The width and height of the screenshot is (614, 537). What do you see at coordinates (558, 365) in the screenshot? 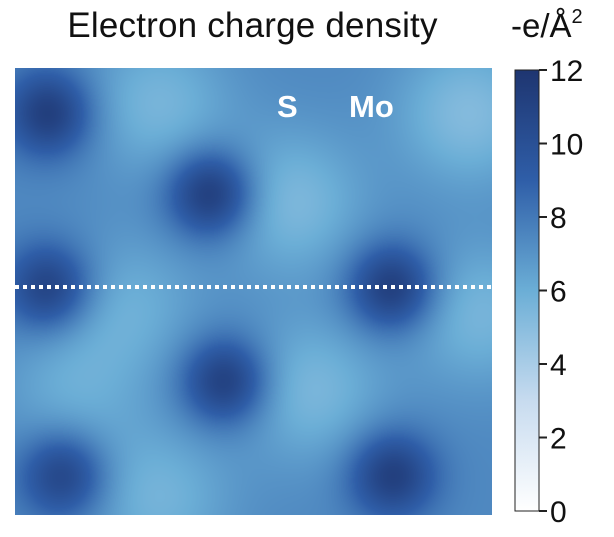
I see `colorbar-tick-label: 4` at bounding box center [558, 365].